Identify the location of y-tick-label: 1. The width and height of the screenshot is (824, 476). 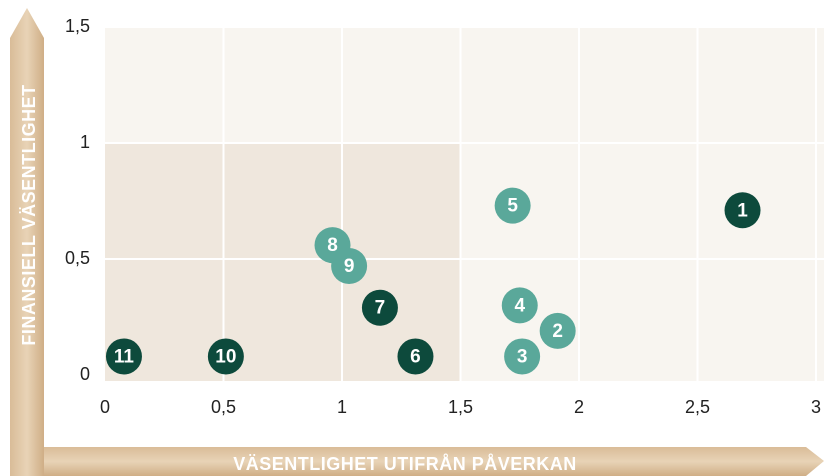
(85, 142).